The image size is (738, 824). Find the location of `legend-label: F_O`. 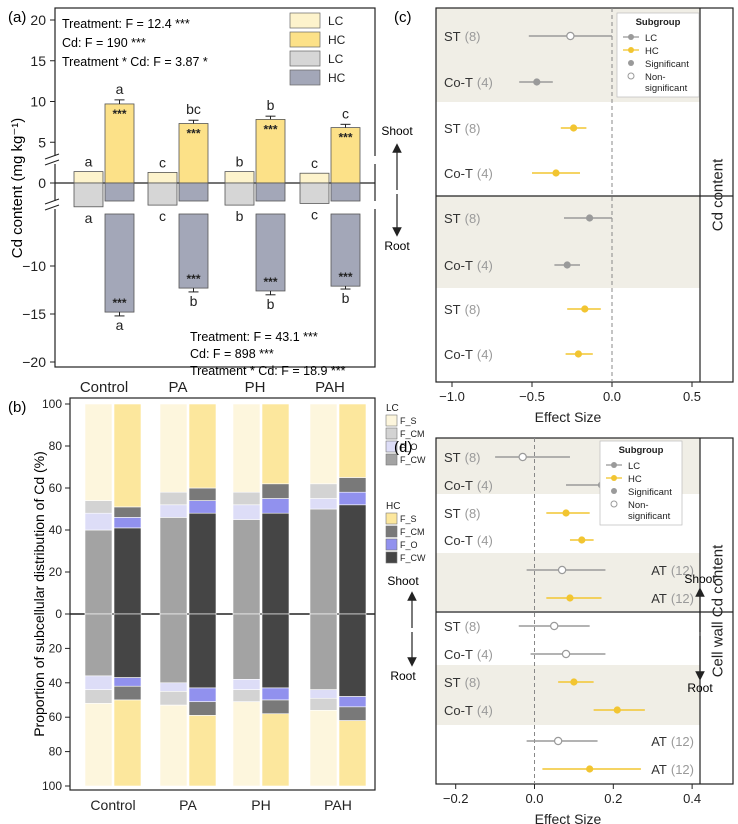

legend-label: F_O is located at coordinates (409, 545).